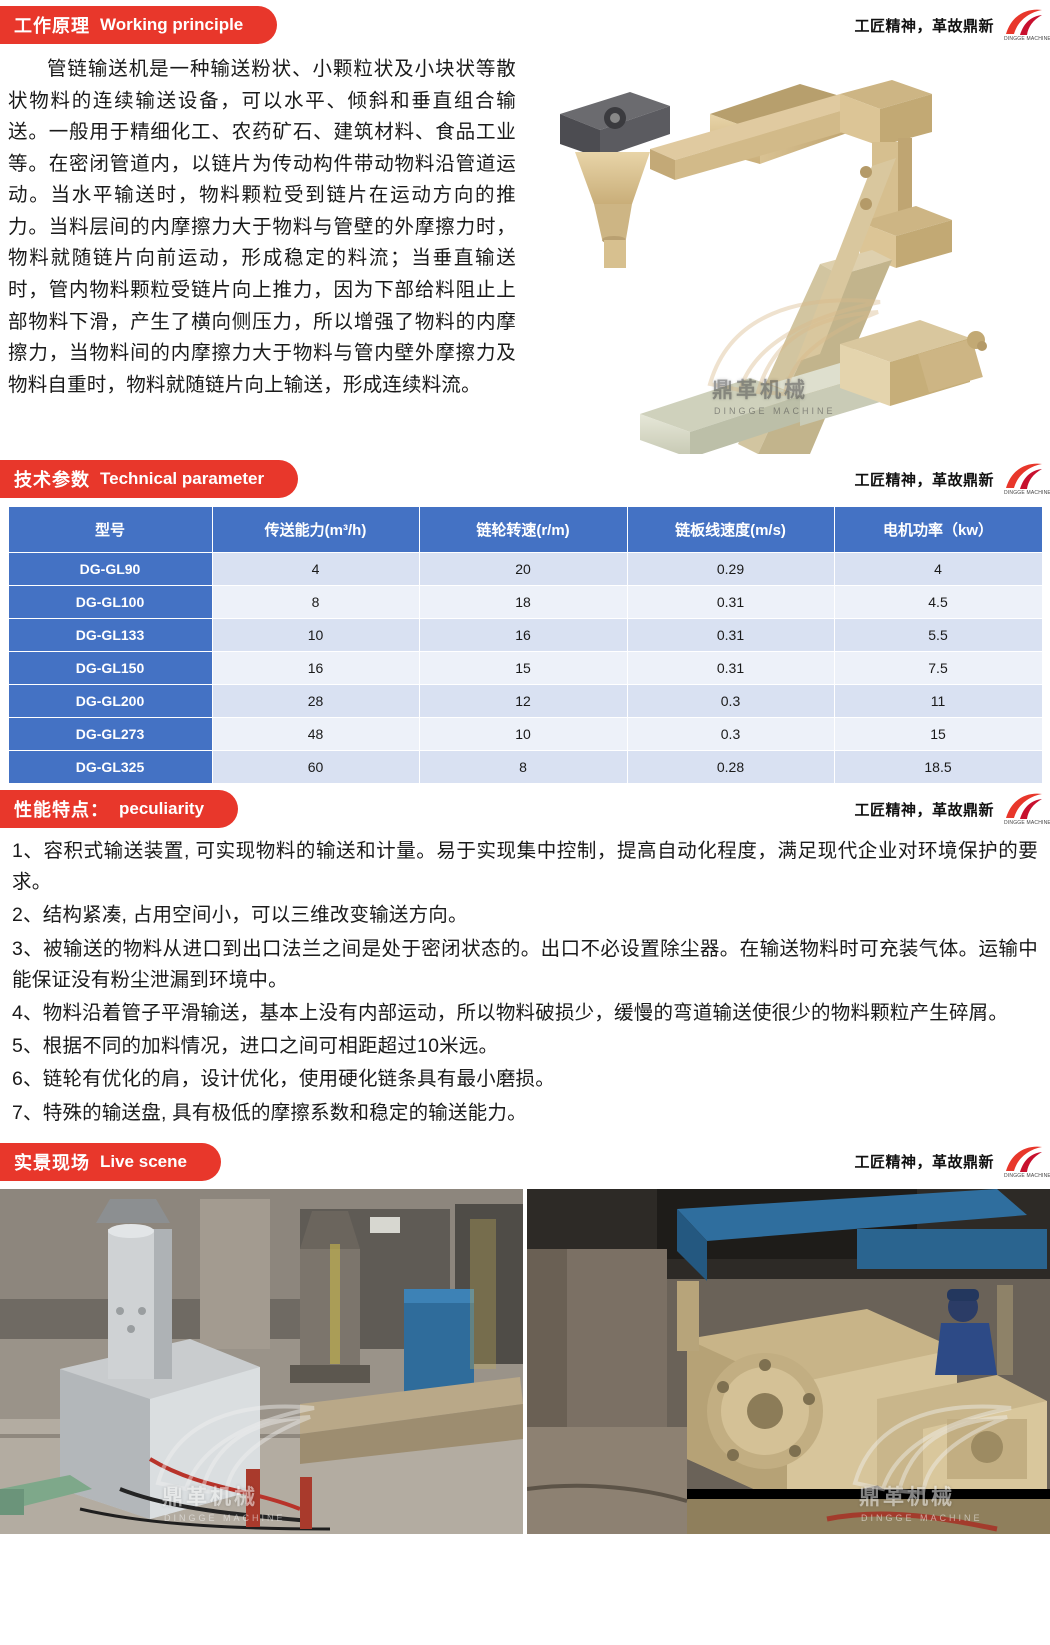 The width and height of the screenshot is (1050, 1645). I want to click on section-title-en: Live scene, so click(143, 1161).